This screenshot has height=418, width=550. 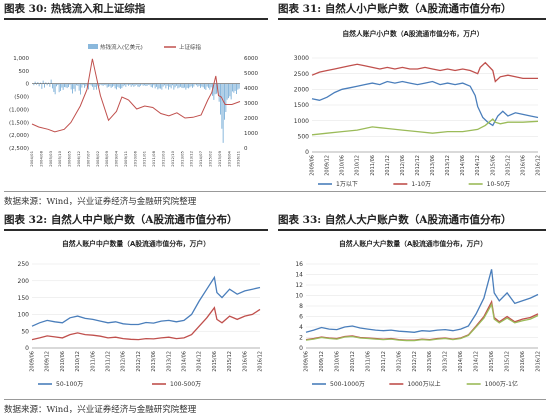 I want to click on y2-tick-label: 5000, so click(x=251, y=74).